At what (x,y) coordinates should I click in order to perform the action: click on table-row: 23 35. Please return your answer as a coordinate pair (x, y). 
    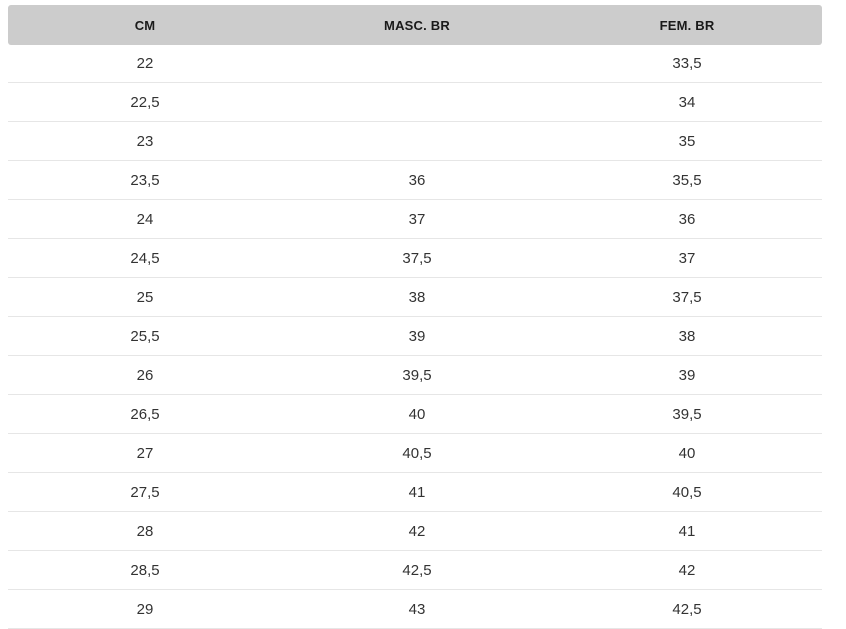
    Looking at the image, I should click on (415, 141).